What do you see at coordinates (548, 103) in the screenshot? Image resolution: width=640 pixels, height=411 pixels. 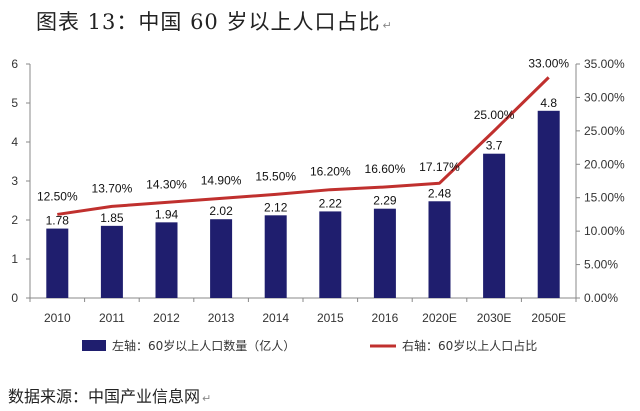 I see `bar-value-label: 4.8` at bounding box center [548, 103].